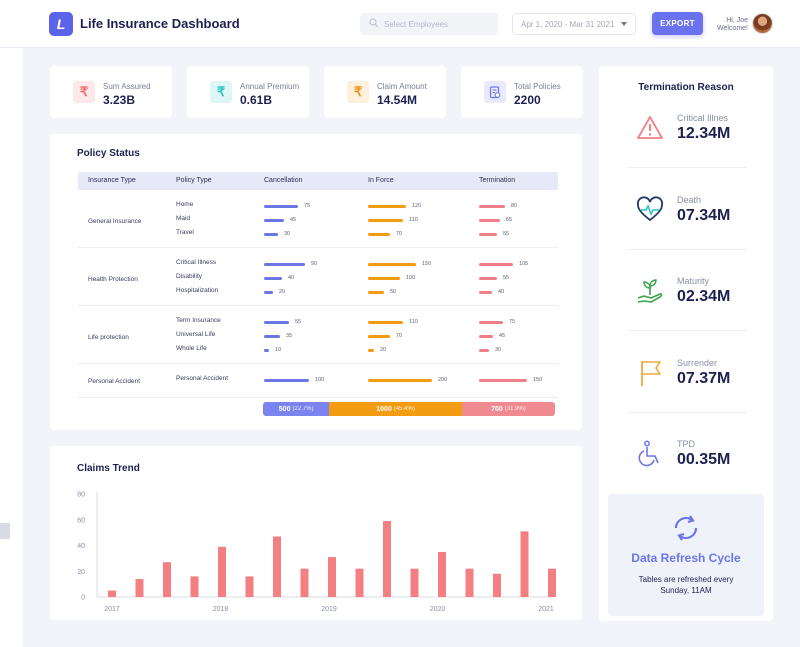 The height and width of the screenshot is (647, 800). I want to click on employee-search, so click(429, 24).